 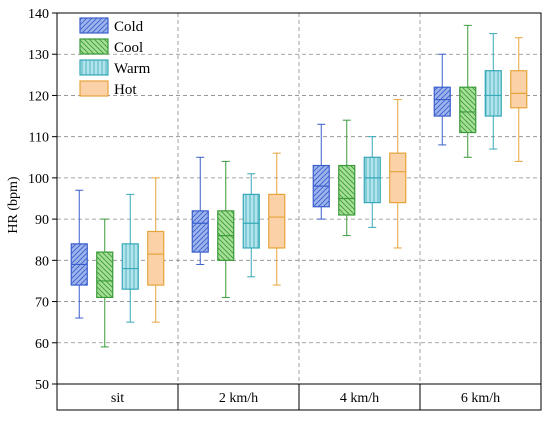 What do you see at coordinates (38, 179) in the screenshot?
I see `y-tick-label: 100` at bounding box center [38, 179].